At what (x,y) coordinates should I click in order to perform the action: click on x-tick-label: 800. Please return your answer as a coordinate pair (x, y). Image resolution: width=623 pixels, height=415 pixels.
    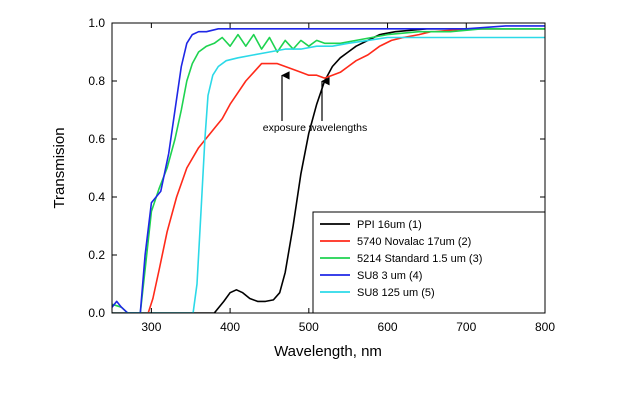
    Looking at the image, I should click on (545, 327).